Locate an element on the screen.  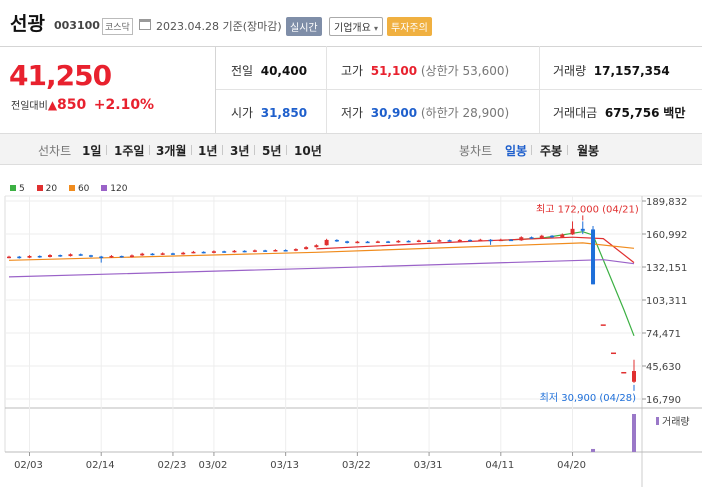
stock-code: 003100 is located at coordinates (77, 25).